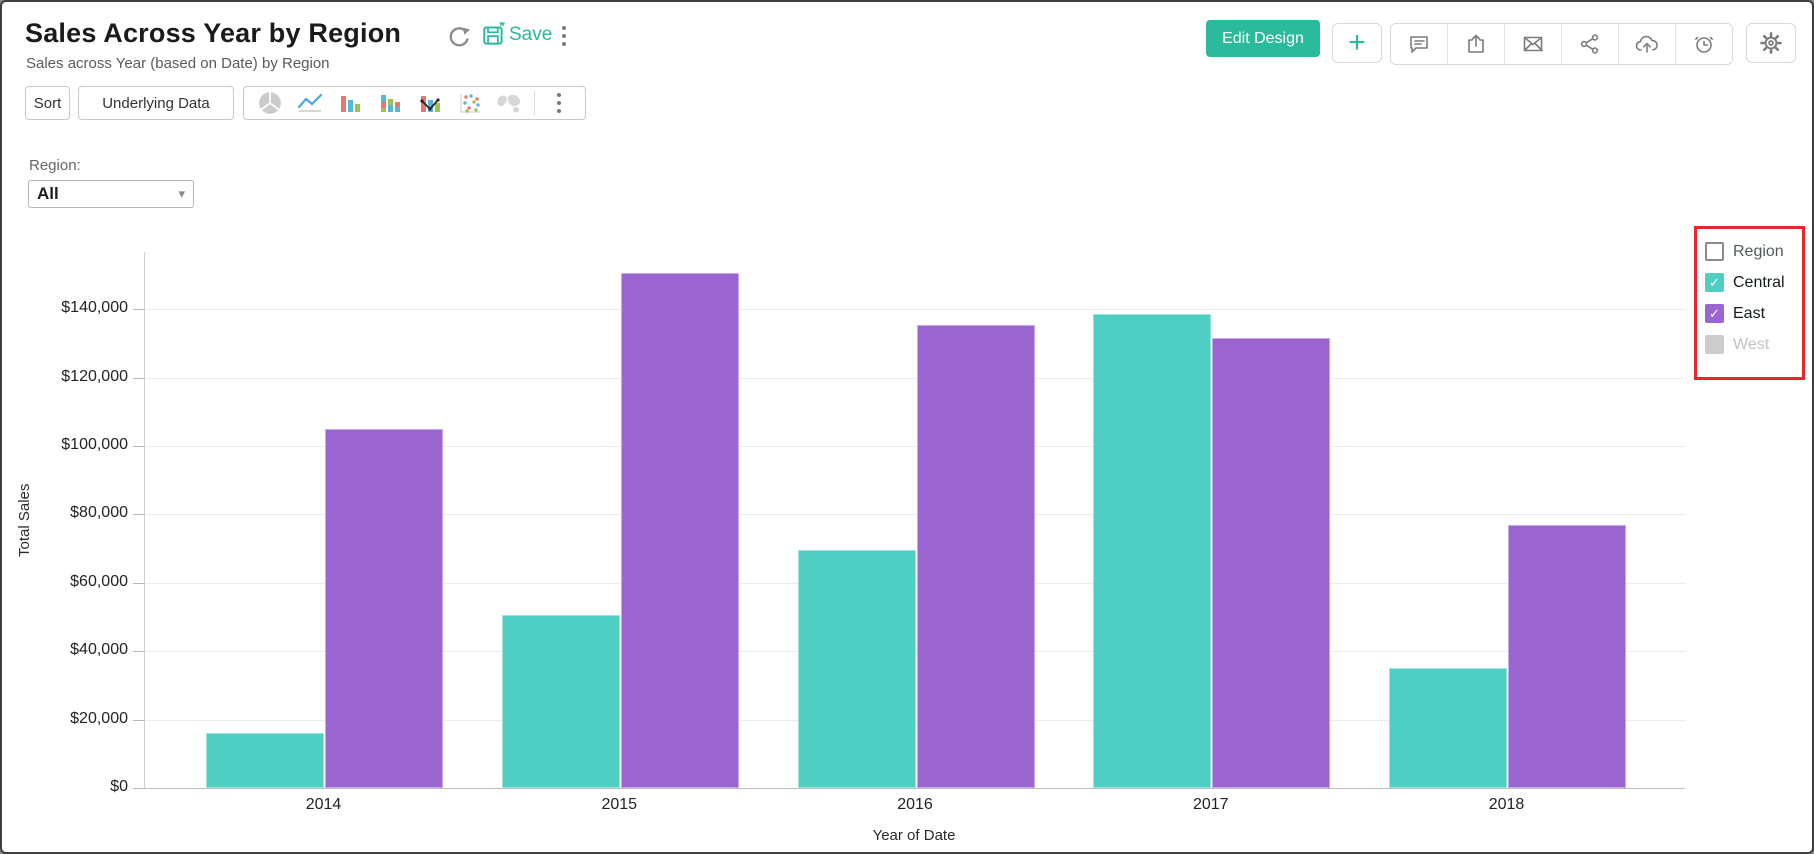  I want to click on toolbar-divider, so click(534, 103).